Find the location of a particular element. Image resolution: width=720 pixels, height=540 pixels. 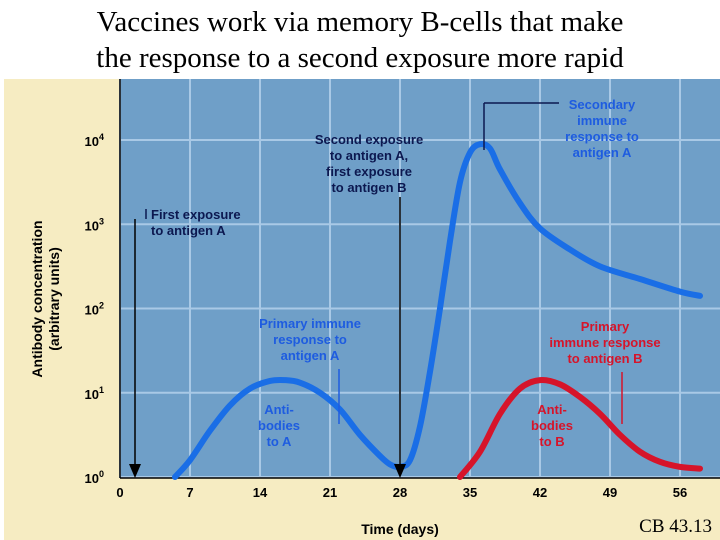

annotation-second-exposure: Second exposure is located at coordinates (369, 139).